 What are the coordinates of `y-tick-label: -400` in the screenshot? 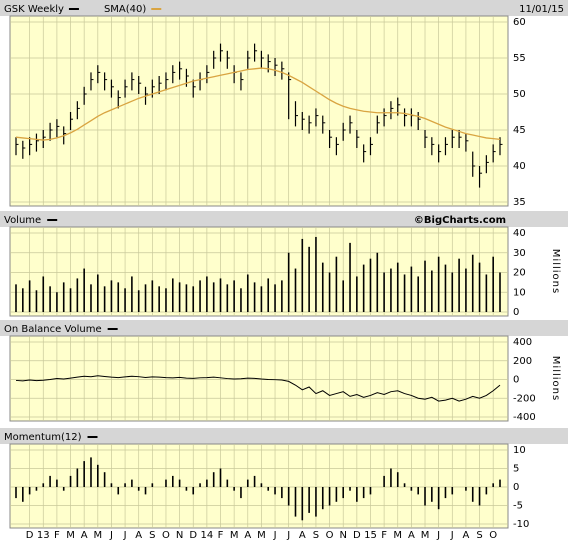 It's located at (524, 417).